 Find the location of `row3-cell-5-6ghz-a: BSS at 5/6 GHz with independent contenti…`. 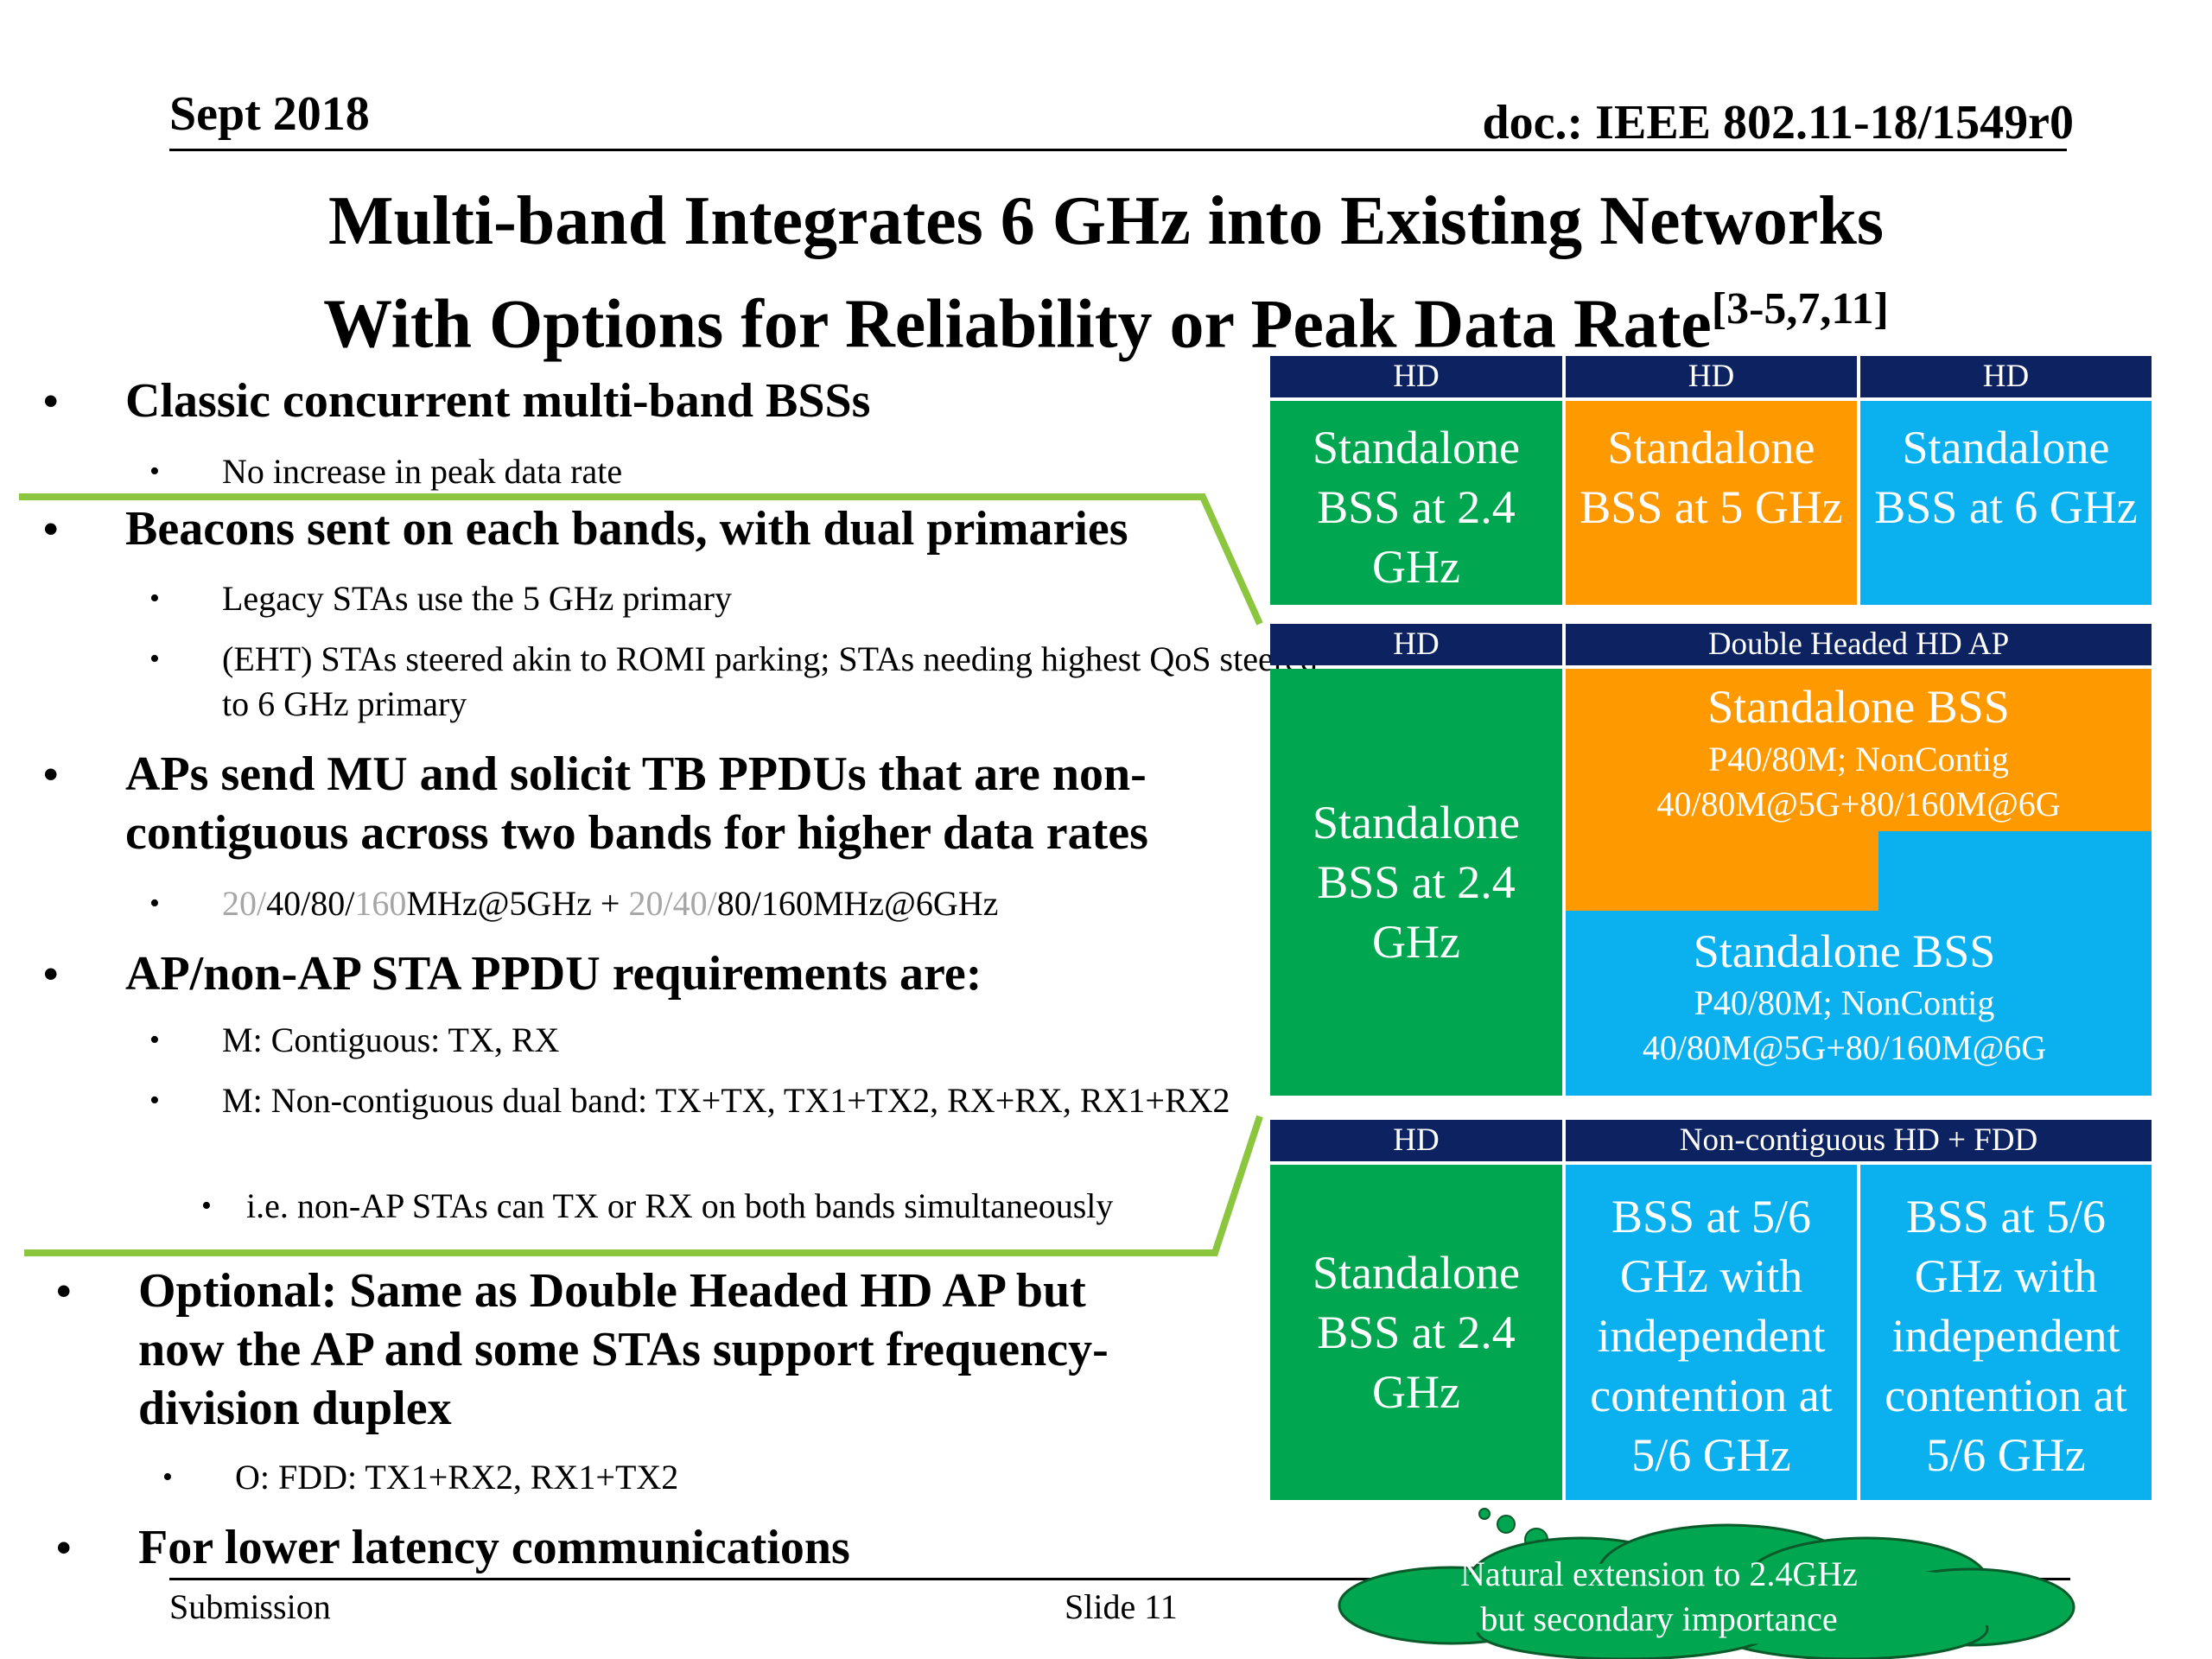

row3-cell-5-6ghz-a: BSS at 5/6 GHz with independent contenti… is located at coordinates (1711, 1332).